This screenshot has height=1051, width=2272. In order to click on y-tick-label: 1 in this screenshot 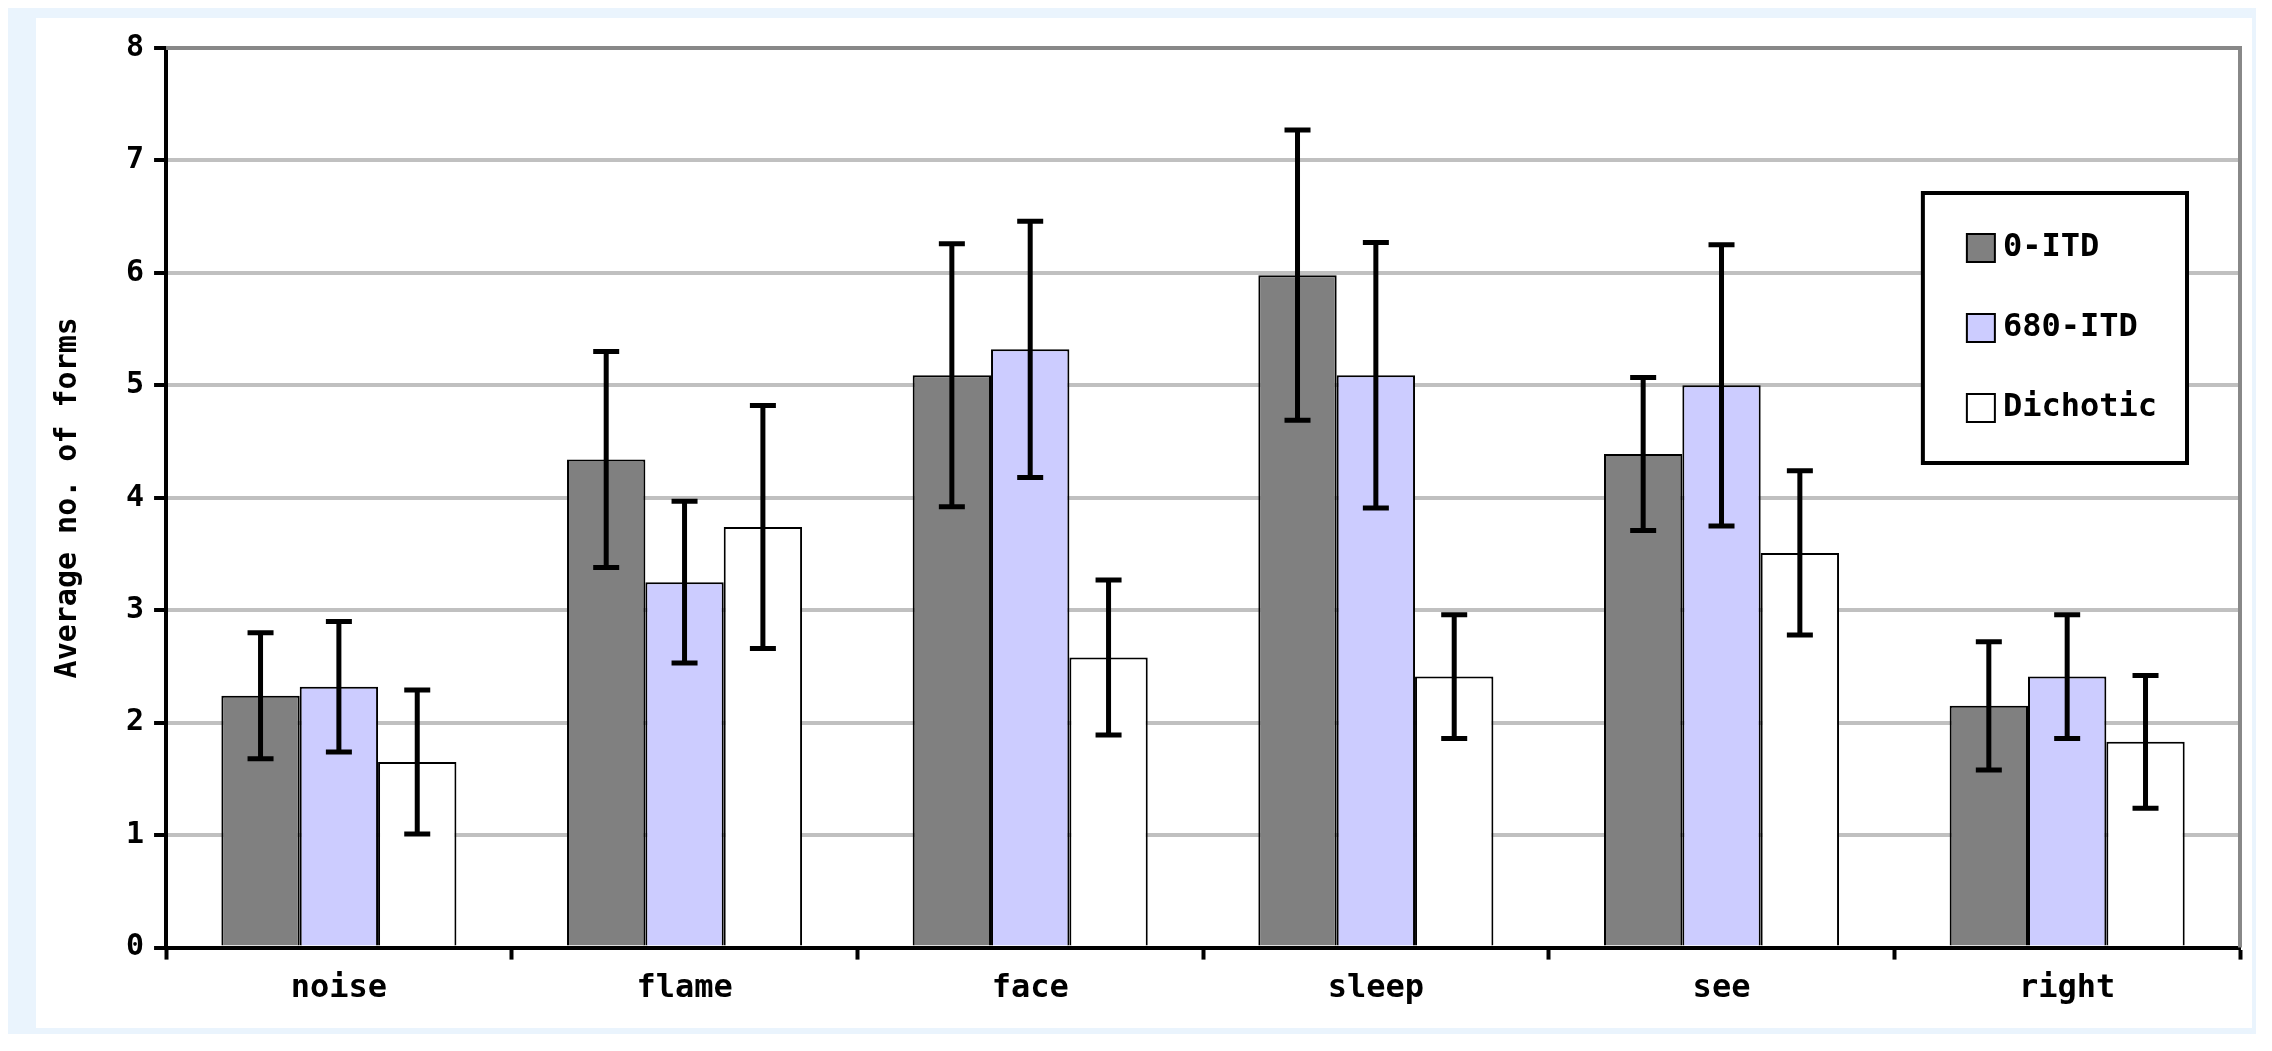, I will do `click(135, 832)`.